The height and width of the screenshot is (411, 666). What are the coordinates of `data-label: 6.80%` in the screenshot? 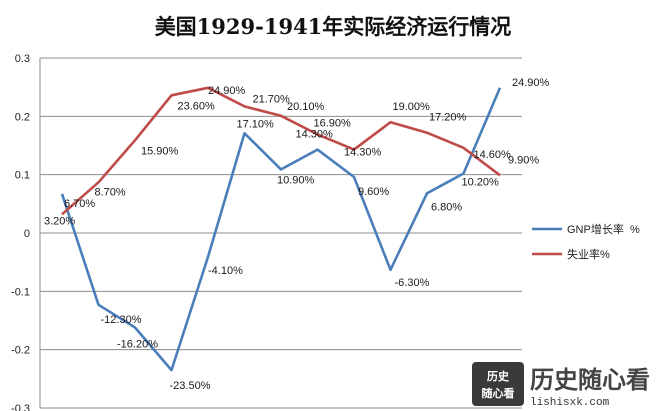 It's located at (446, 207).